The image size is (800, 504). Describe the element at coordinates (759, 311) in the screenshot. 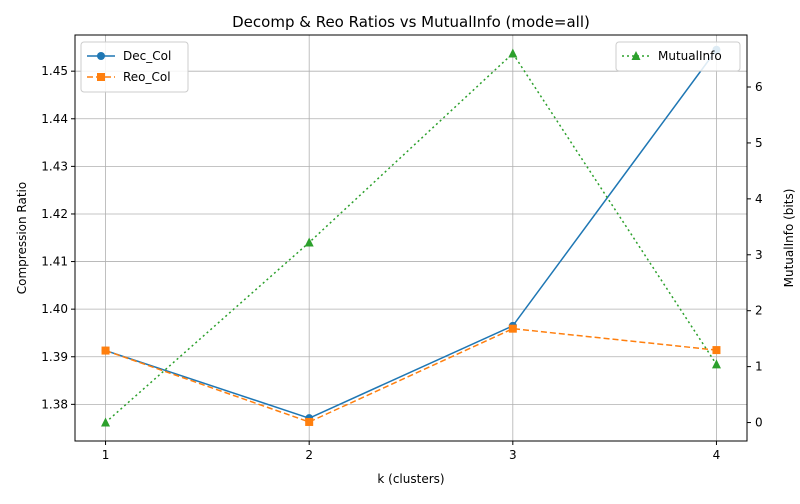

I see `y2-tick-label: 2` at that location.